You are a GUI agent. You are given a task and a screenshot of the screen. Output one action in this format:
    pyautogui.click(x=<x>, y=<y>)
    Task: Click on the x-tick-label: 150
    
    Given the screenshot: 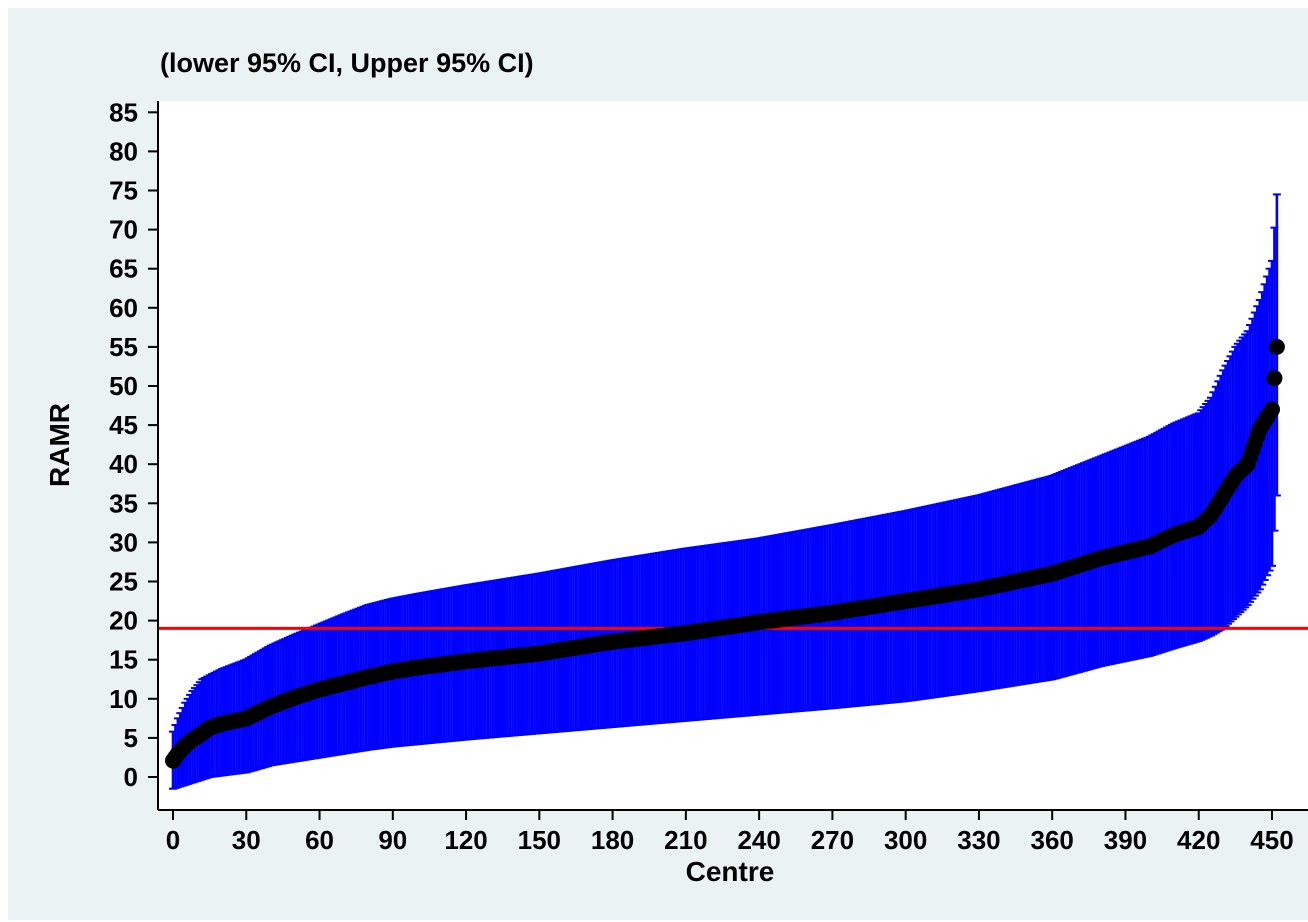 What is the action you would take?
    pyautogui.click(x=539, y=840)
    